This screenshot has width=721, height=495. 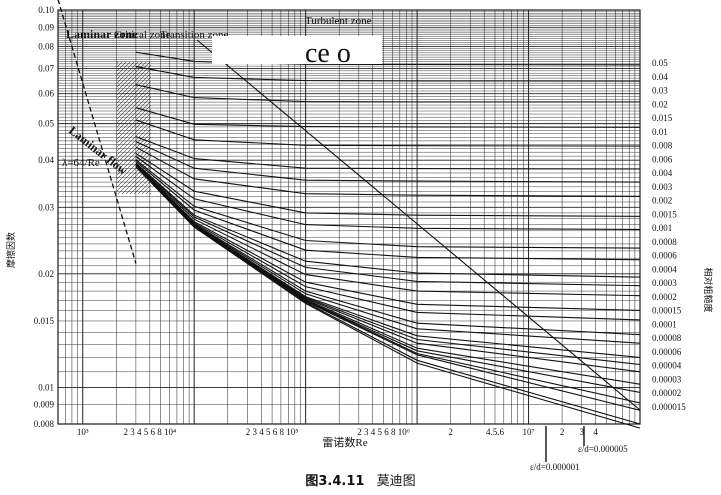 What do you see at coordinates (667, 366) in the screenshot?
I see `roughness-label-22: 0.00004` at bounding box center [667, 366].